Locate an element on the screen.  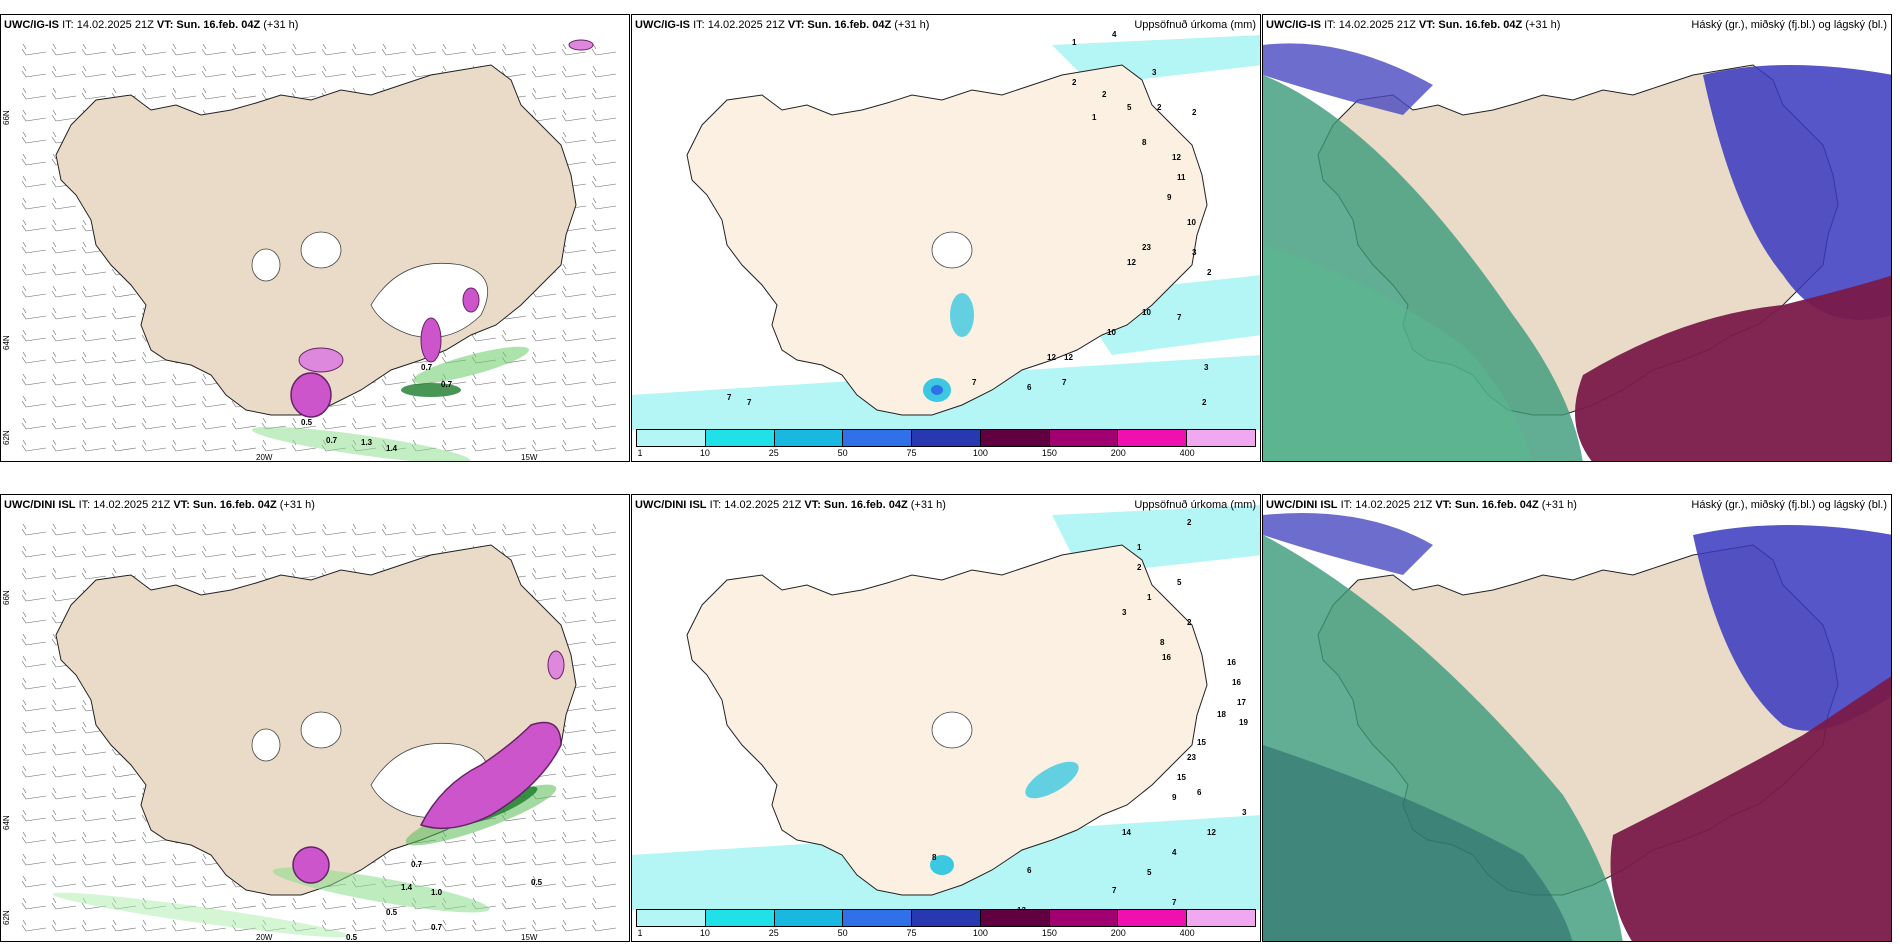
lat-label: 64N is located at coordinates (6, 822).